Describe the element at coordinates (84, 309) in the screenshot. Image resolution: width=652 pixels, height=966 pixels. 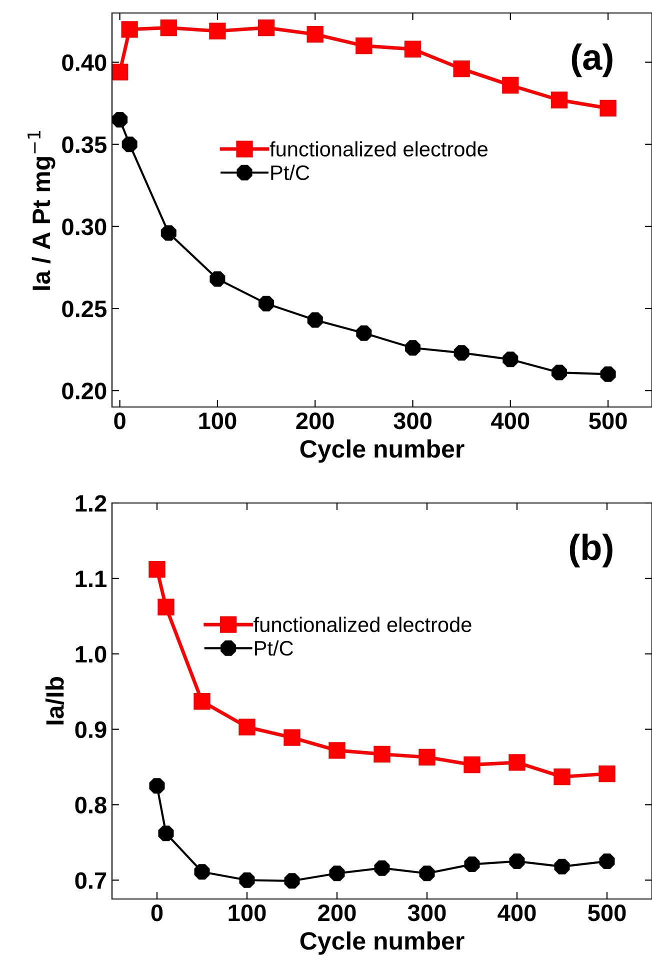
I see `y-tick-label: 0.25` at that location.